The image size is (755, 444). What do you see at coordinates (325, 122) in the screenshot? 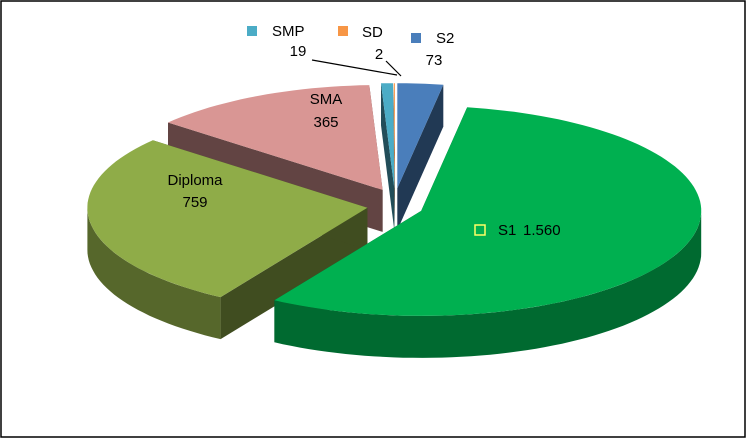
I see `value-label: 365` at bounding box center [325, 122].